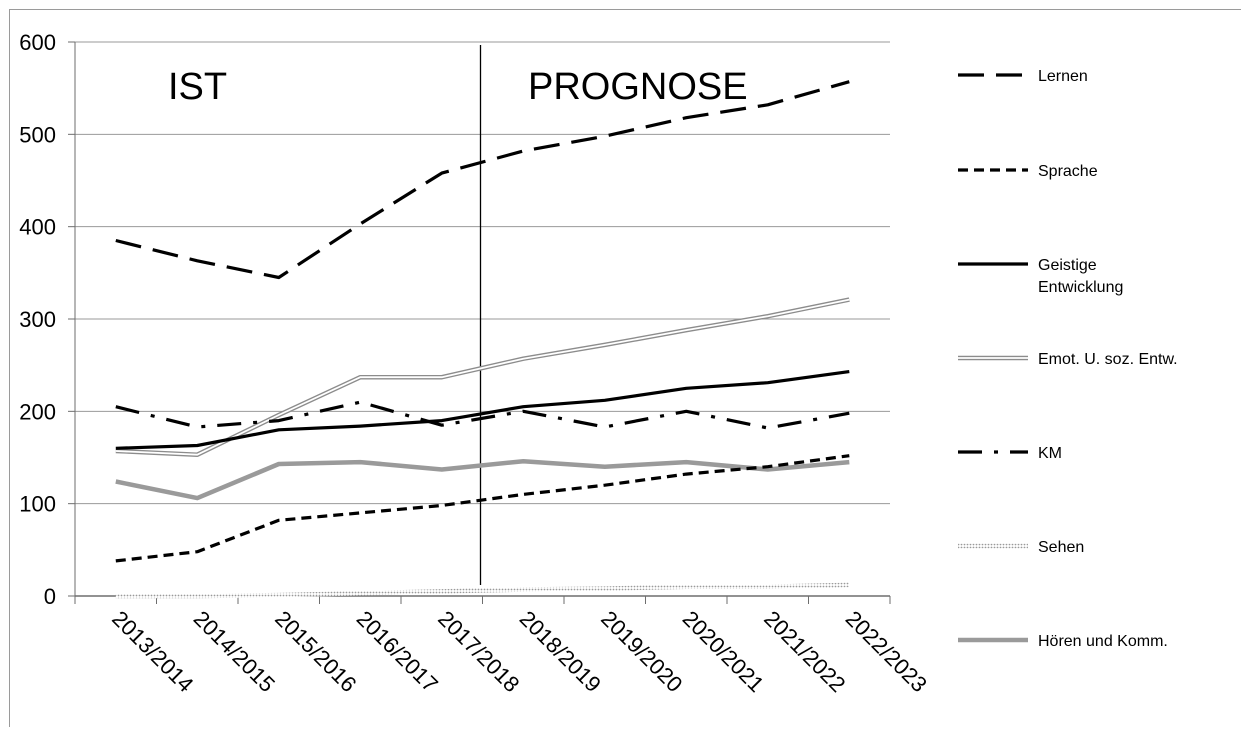  What do you see at coordinates (315, 651) in the screenshot?
I see `x-tick-label: 2015/2016` at bounding box center [315, 651].